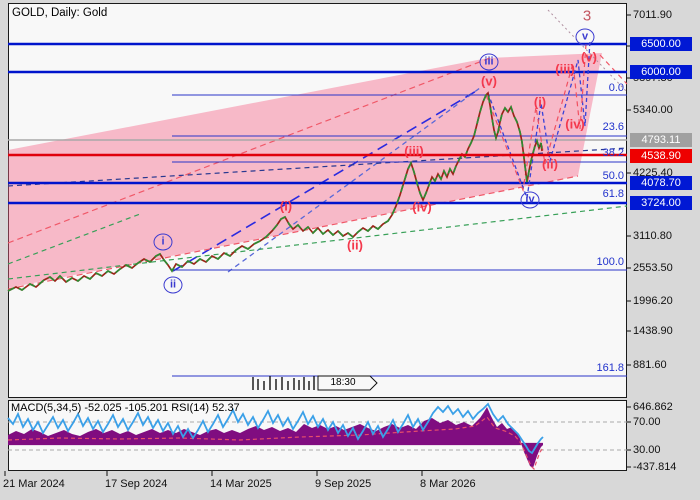 This screenshot has width=700, height=500. I want to click on macd-signal-line, so click(275, 443).